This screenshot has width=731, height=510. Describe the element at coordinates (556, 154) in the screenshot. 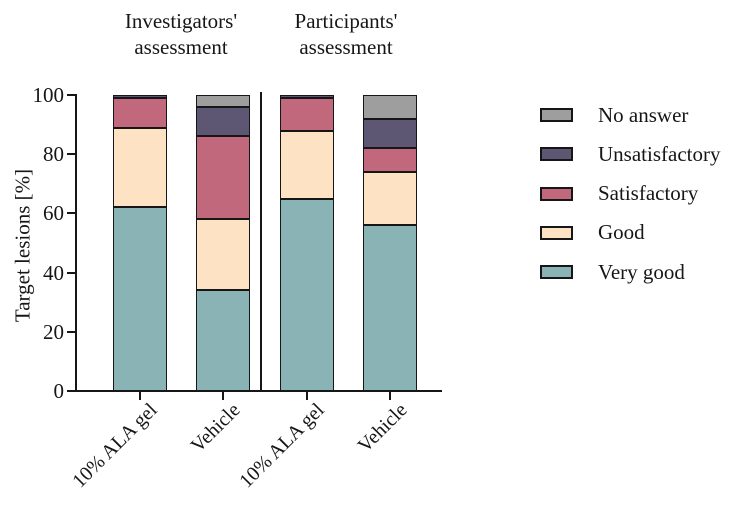

I see `unsatisfactory-swatch` at that location.